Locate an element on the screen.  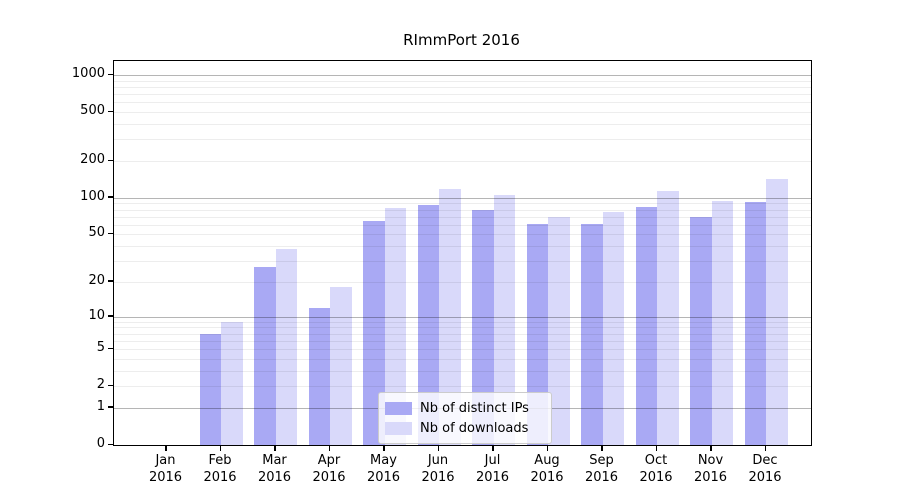
y-tick-label: 20 is located at coordinates (96, 280).